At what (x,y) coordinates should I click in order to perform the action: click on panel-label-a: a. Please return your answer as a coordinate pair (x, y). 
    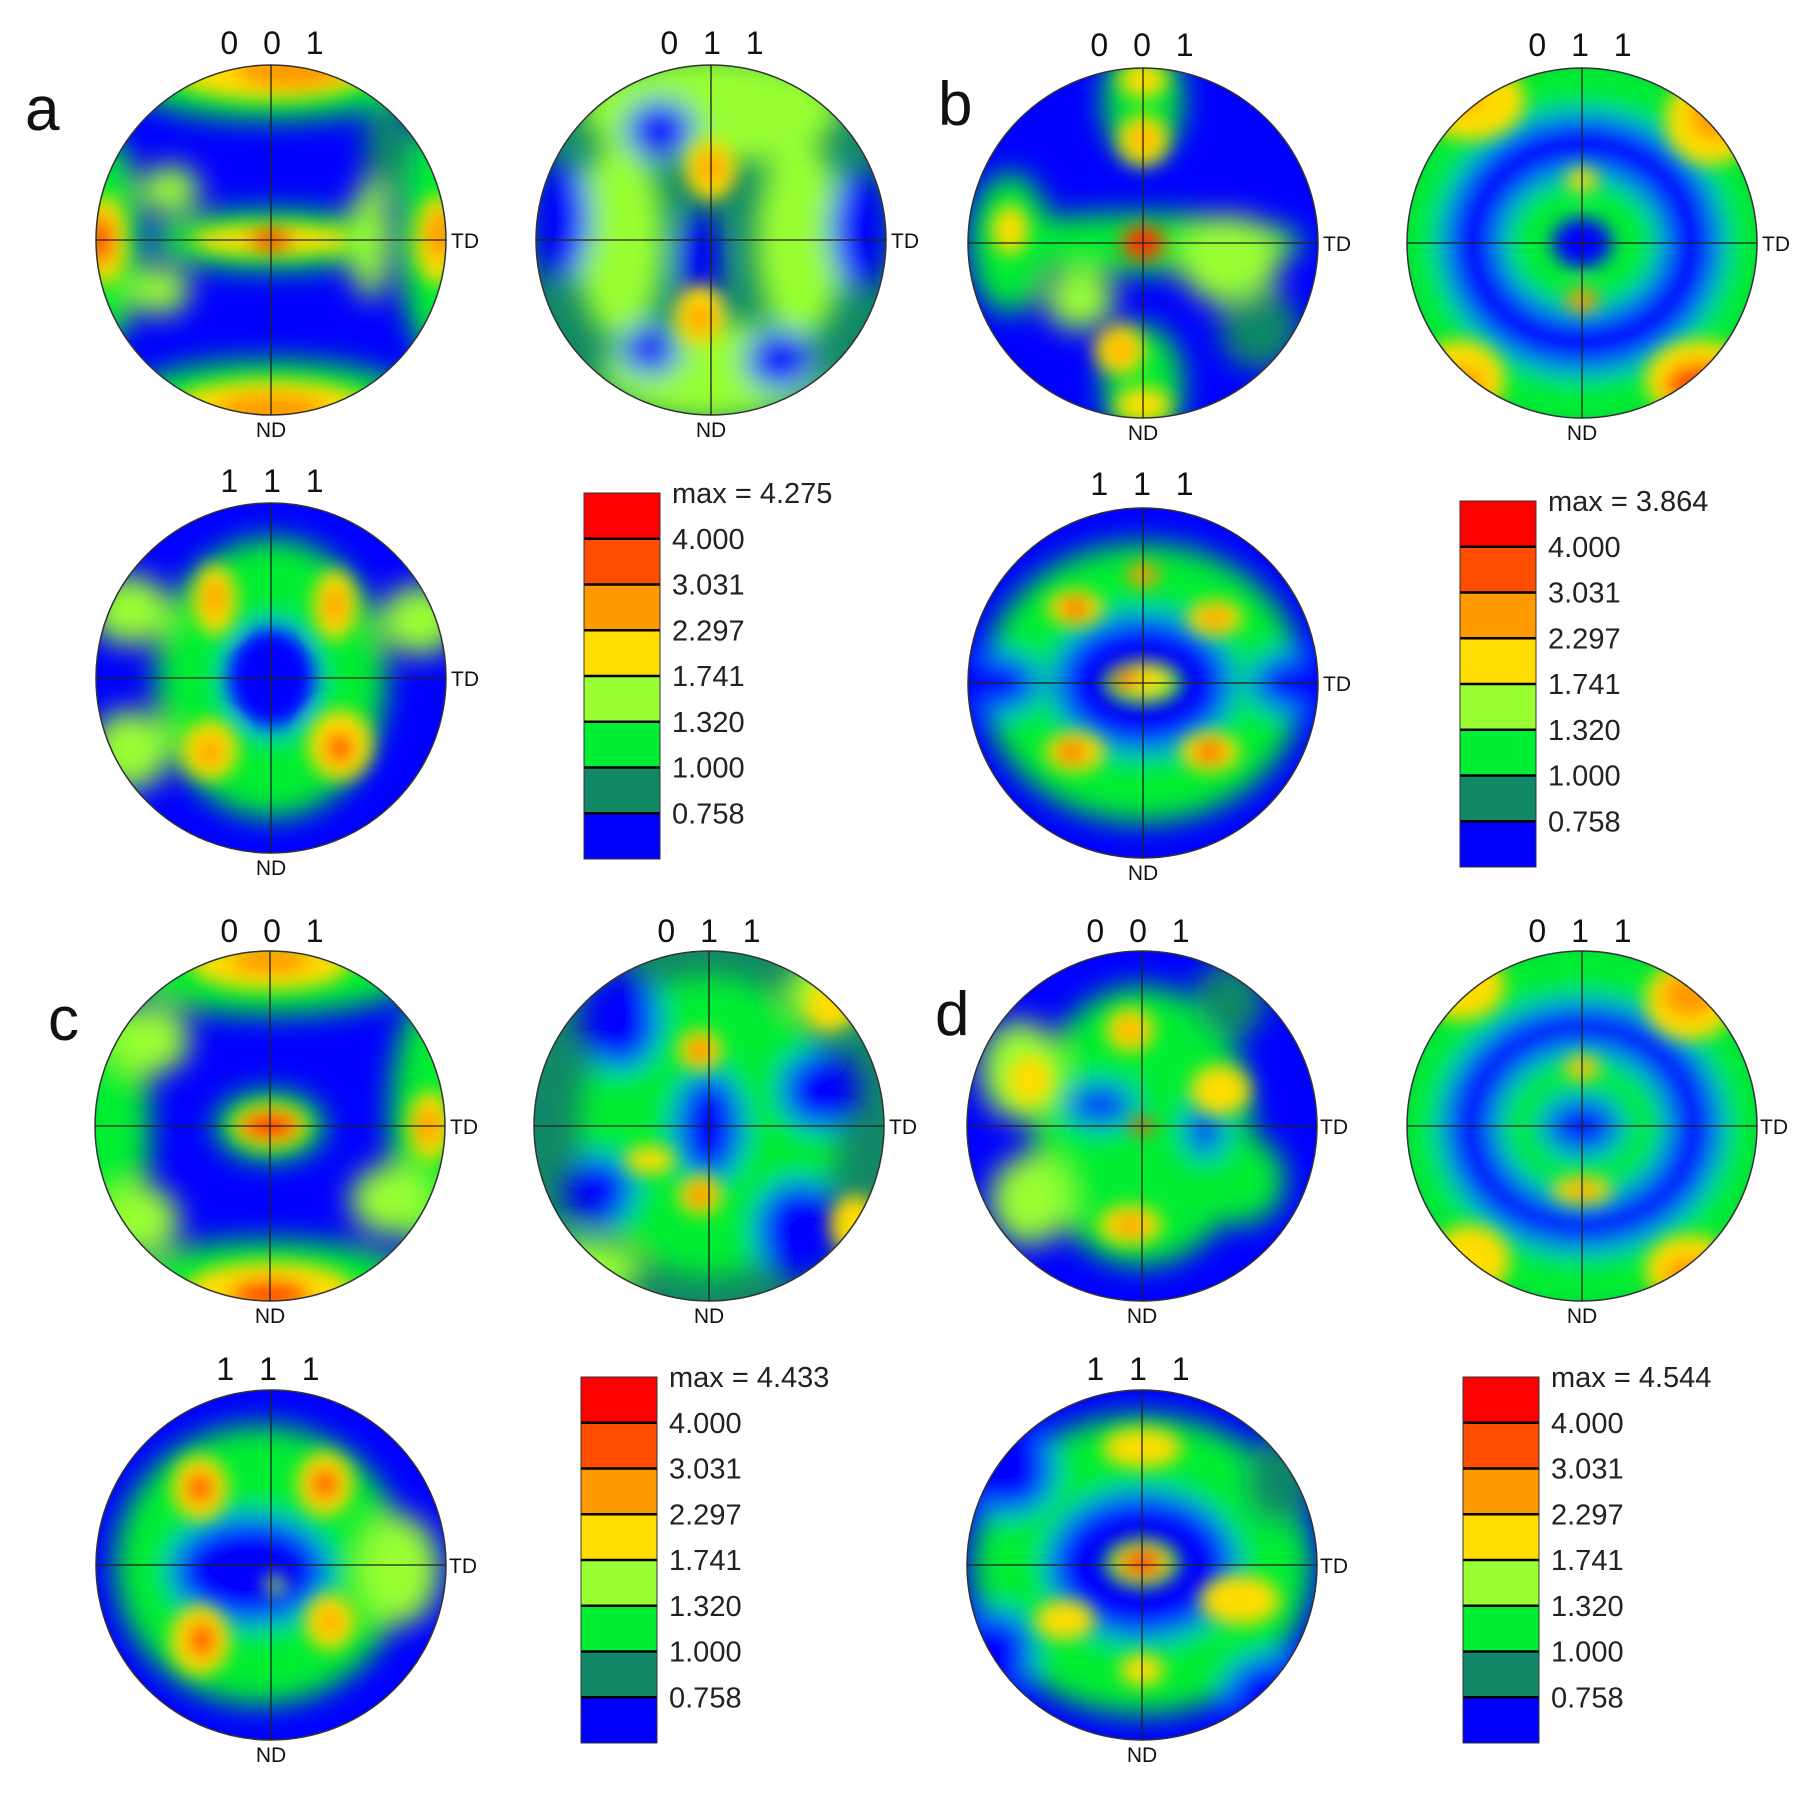
    Looking at the image, I should click on (42, 109).